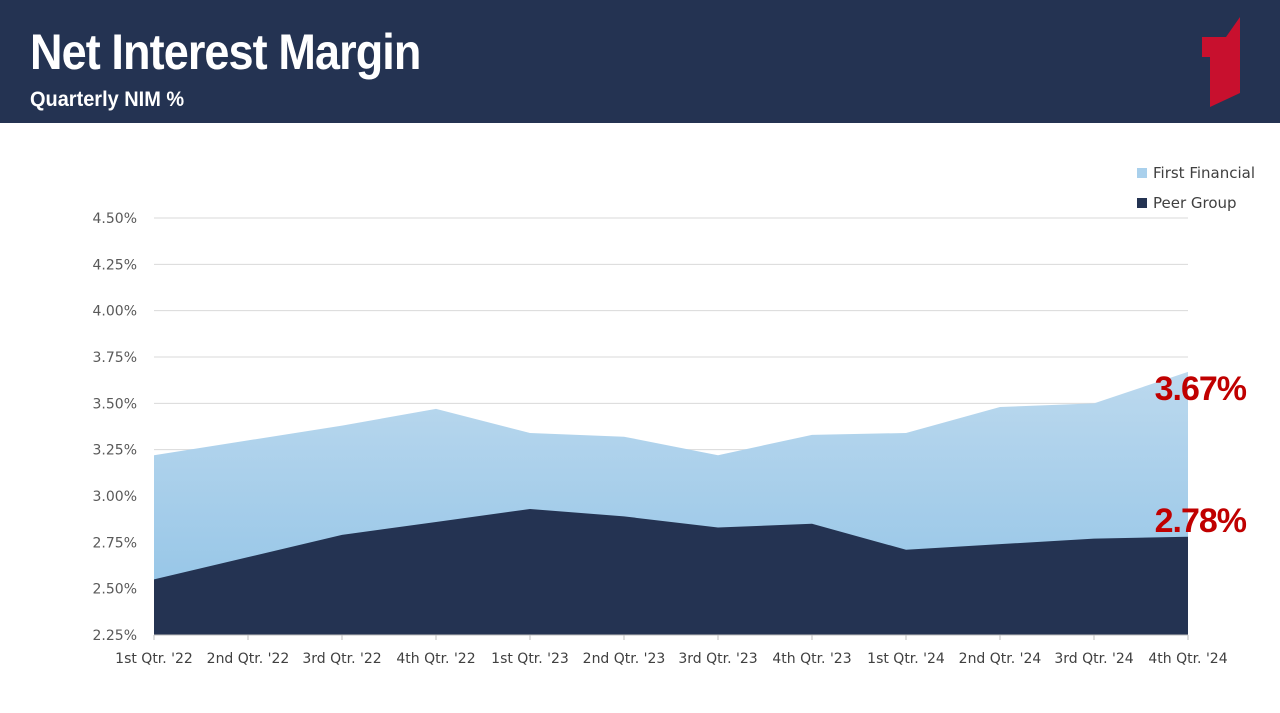 The image size is (1280, 713). I want to click on x-tick-label-3: 4th Qtr. '22, so click(435, 659).